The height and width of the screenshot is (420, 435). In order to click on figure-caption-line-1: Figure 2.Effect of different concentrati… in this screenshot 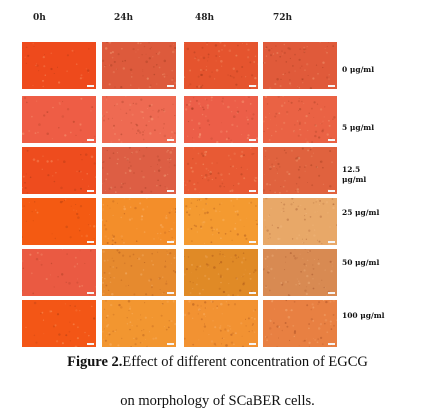, I will do `click(217, 362)`.